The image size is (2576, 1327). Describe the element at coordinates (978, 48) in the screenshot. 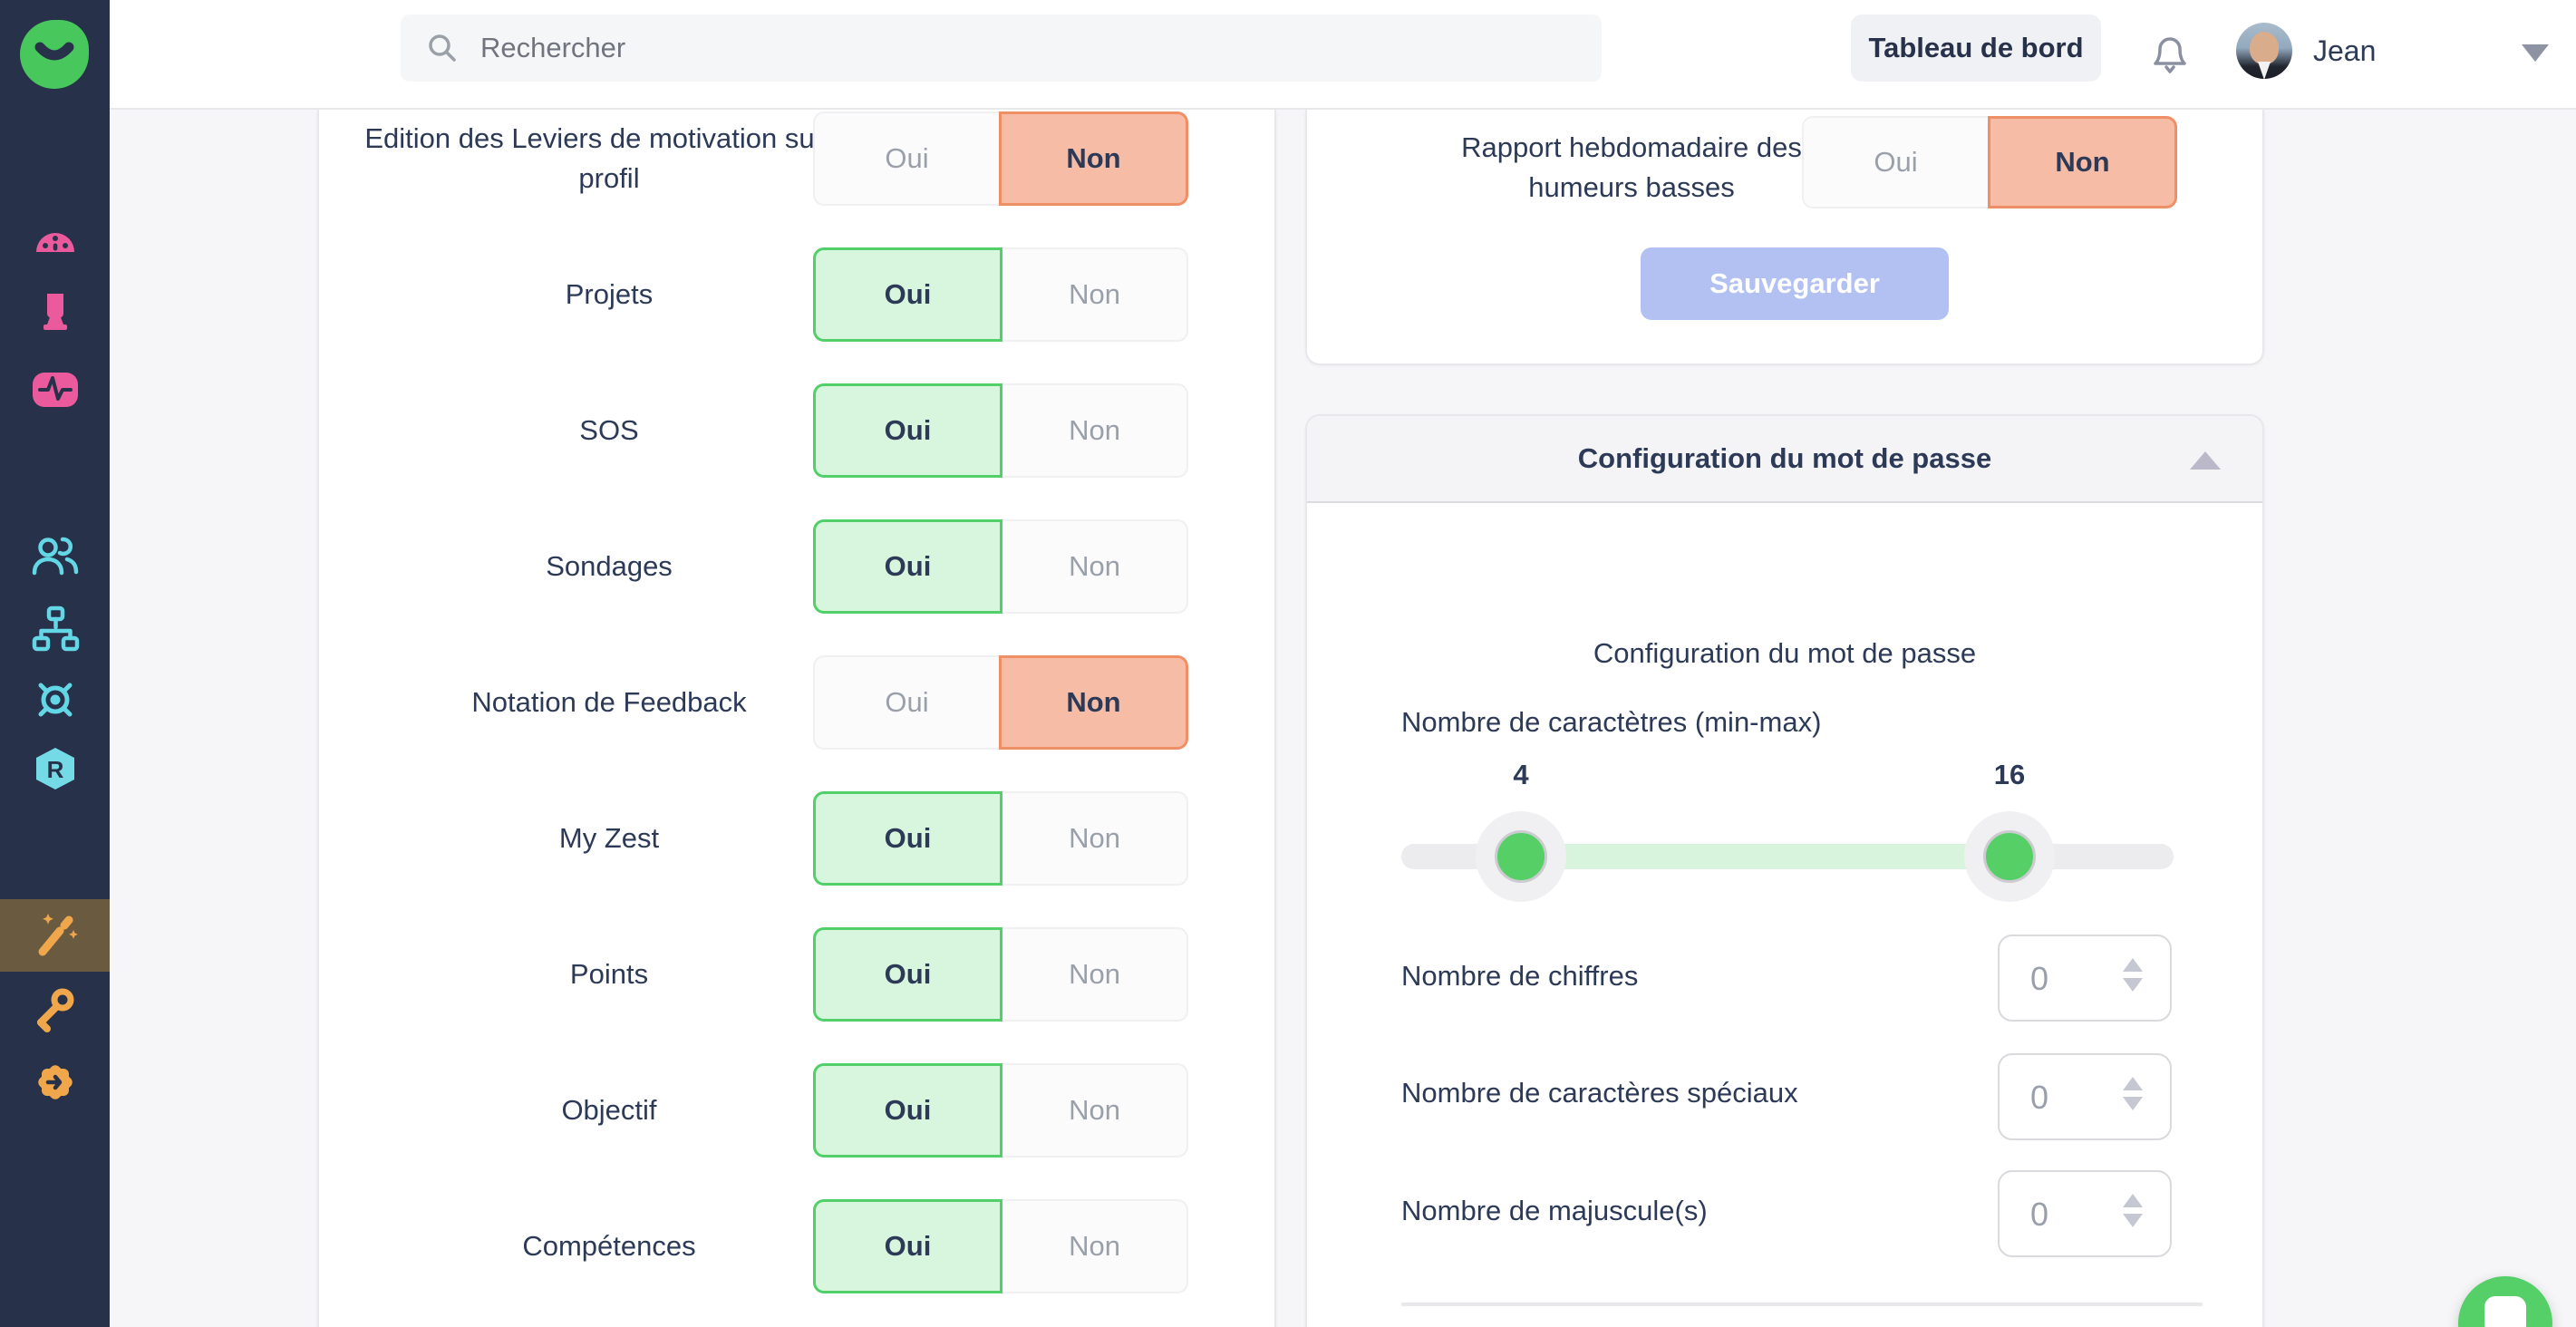

I see `search-input` at that location.